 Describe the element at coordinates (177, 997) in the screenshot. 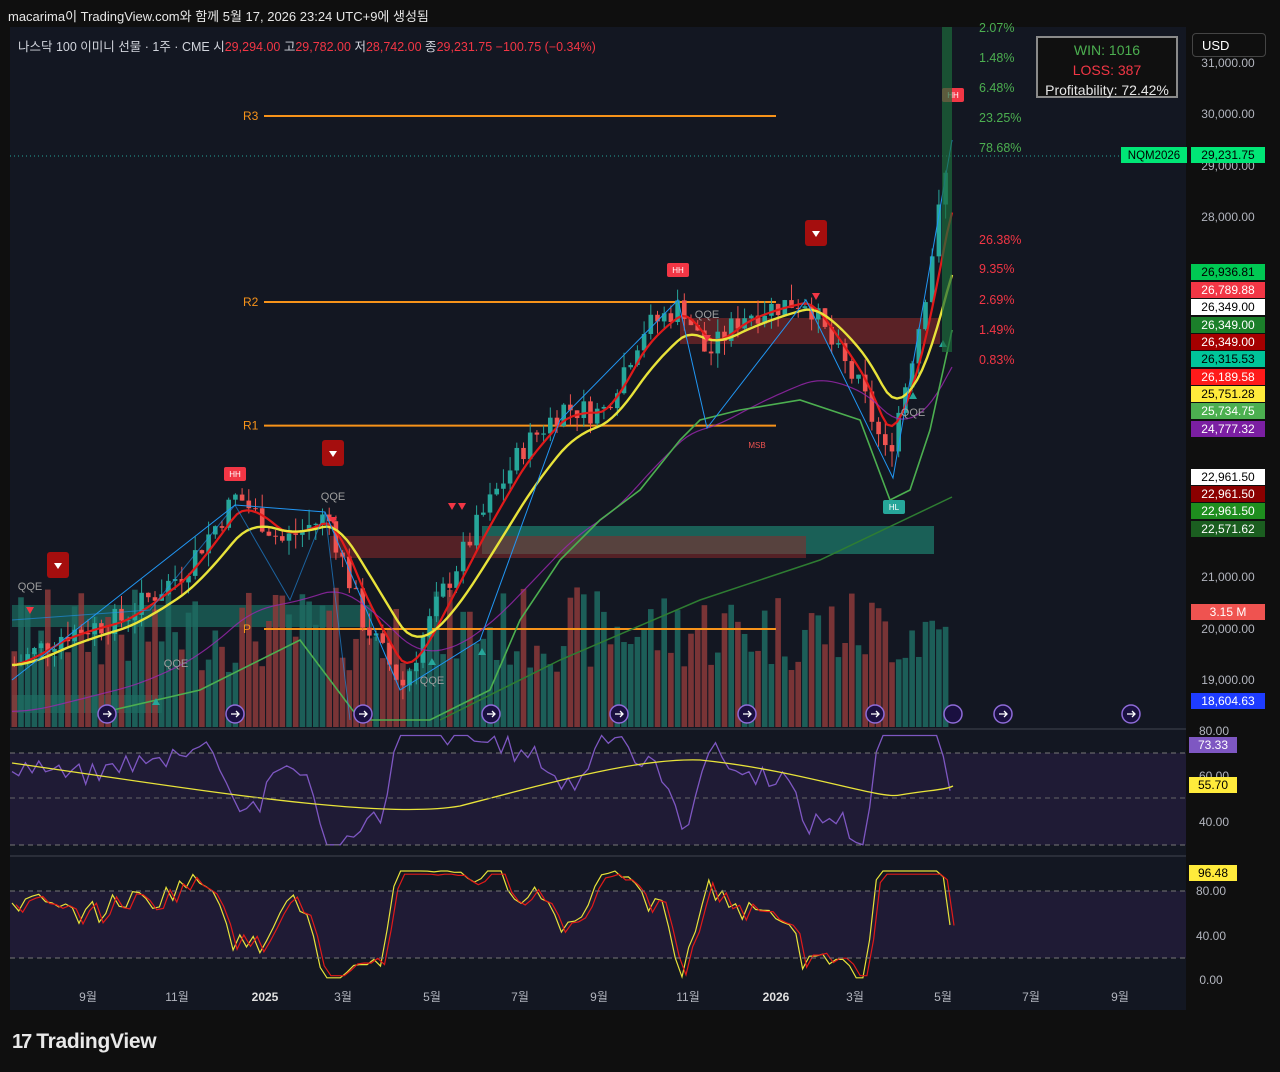

I see `time-tick-label: 11월` at that location.